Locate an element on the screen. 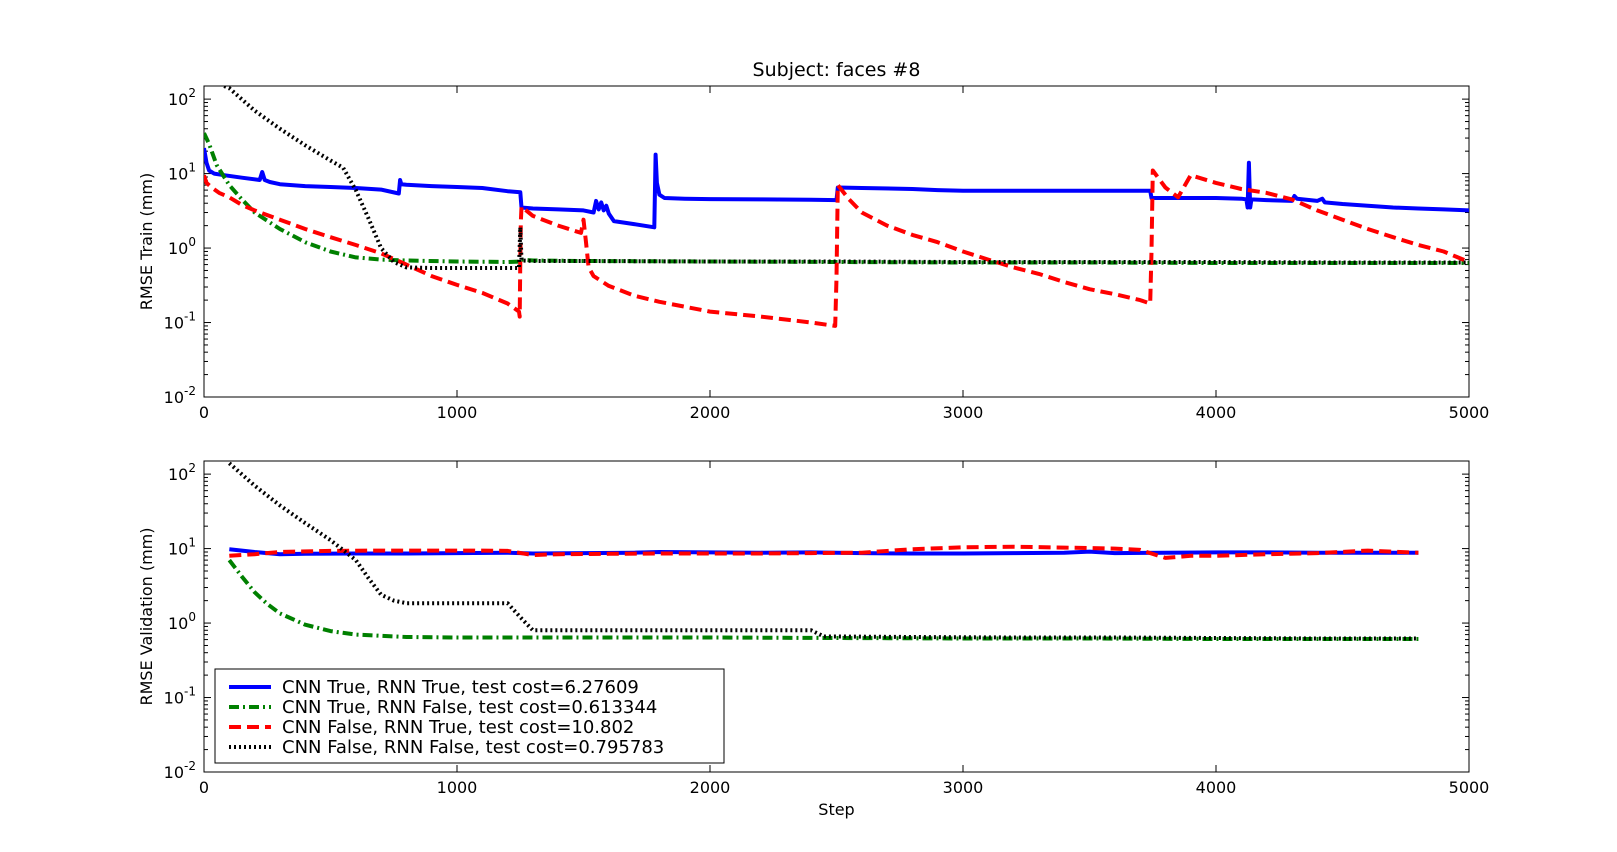 The image size is (1617, 852). y-axis-label: RMSE Train (mm) is located at coordinates (146, 241).